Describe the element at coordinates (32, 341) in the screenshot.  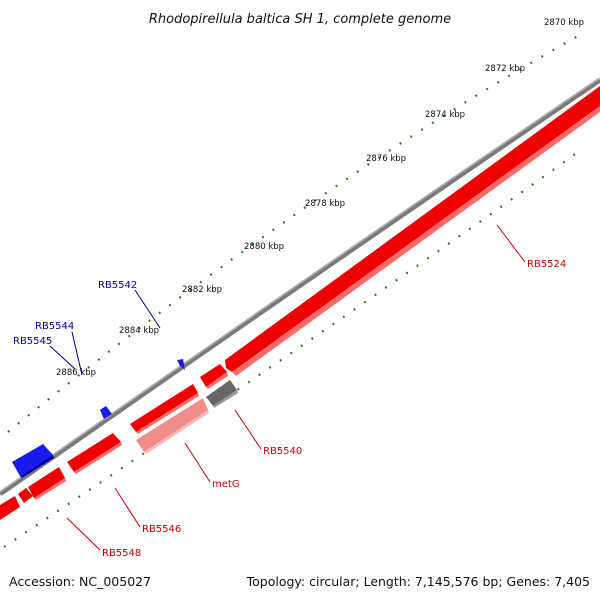
I see `gene-label-rb5545: RB5545` at that location.